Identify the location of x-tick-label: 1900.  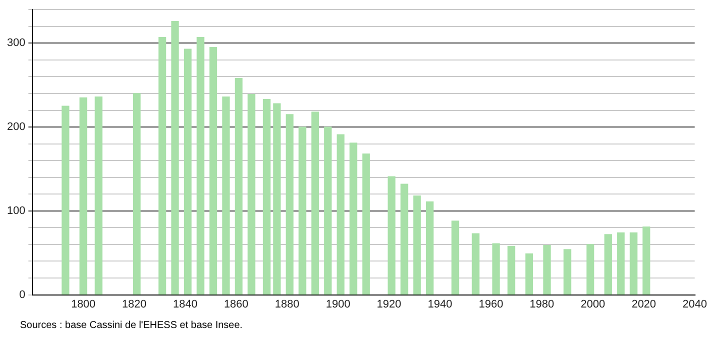
(338, 304).